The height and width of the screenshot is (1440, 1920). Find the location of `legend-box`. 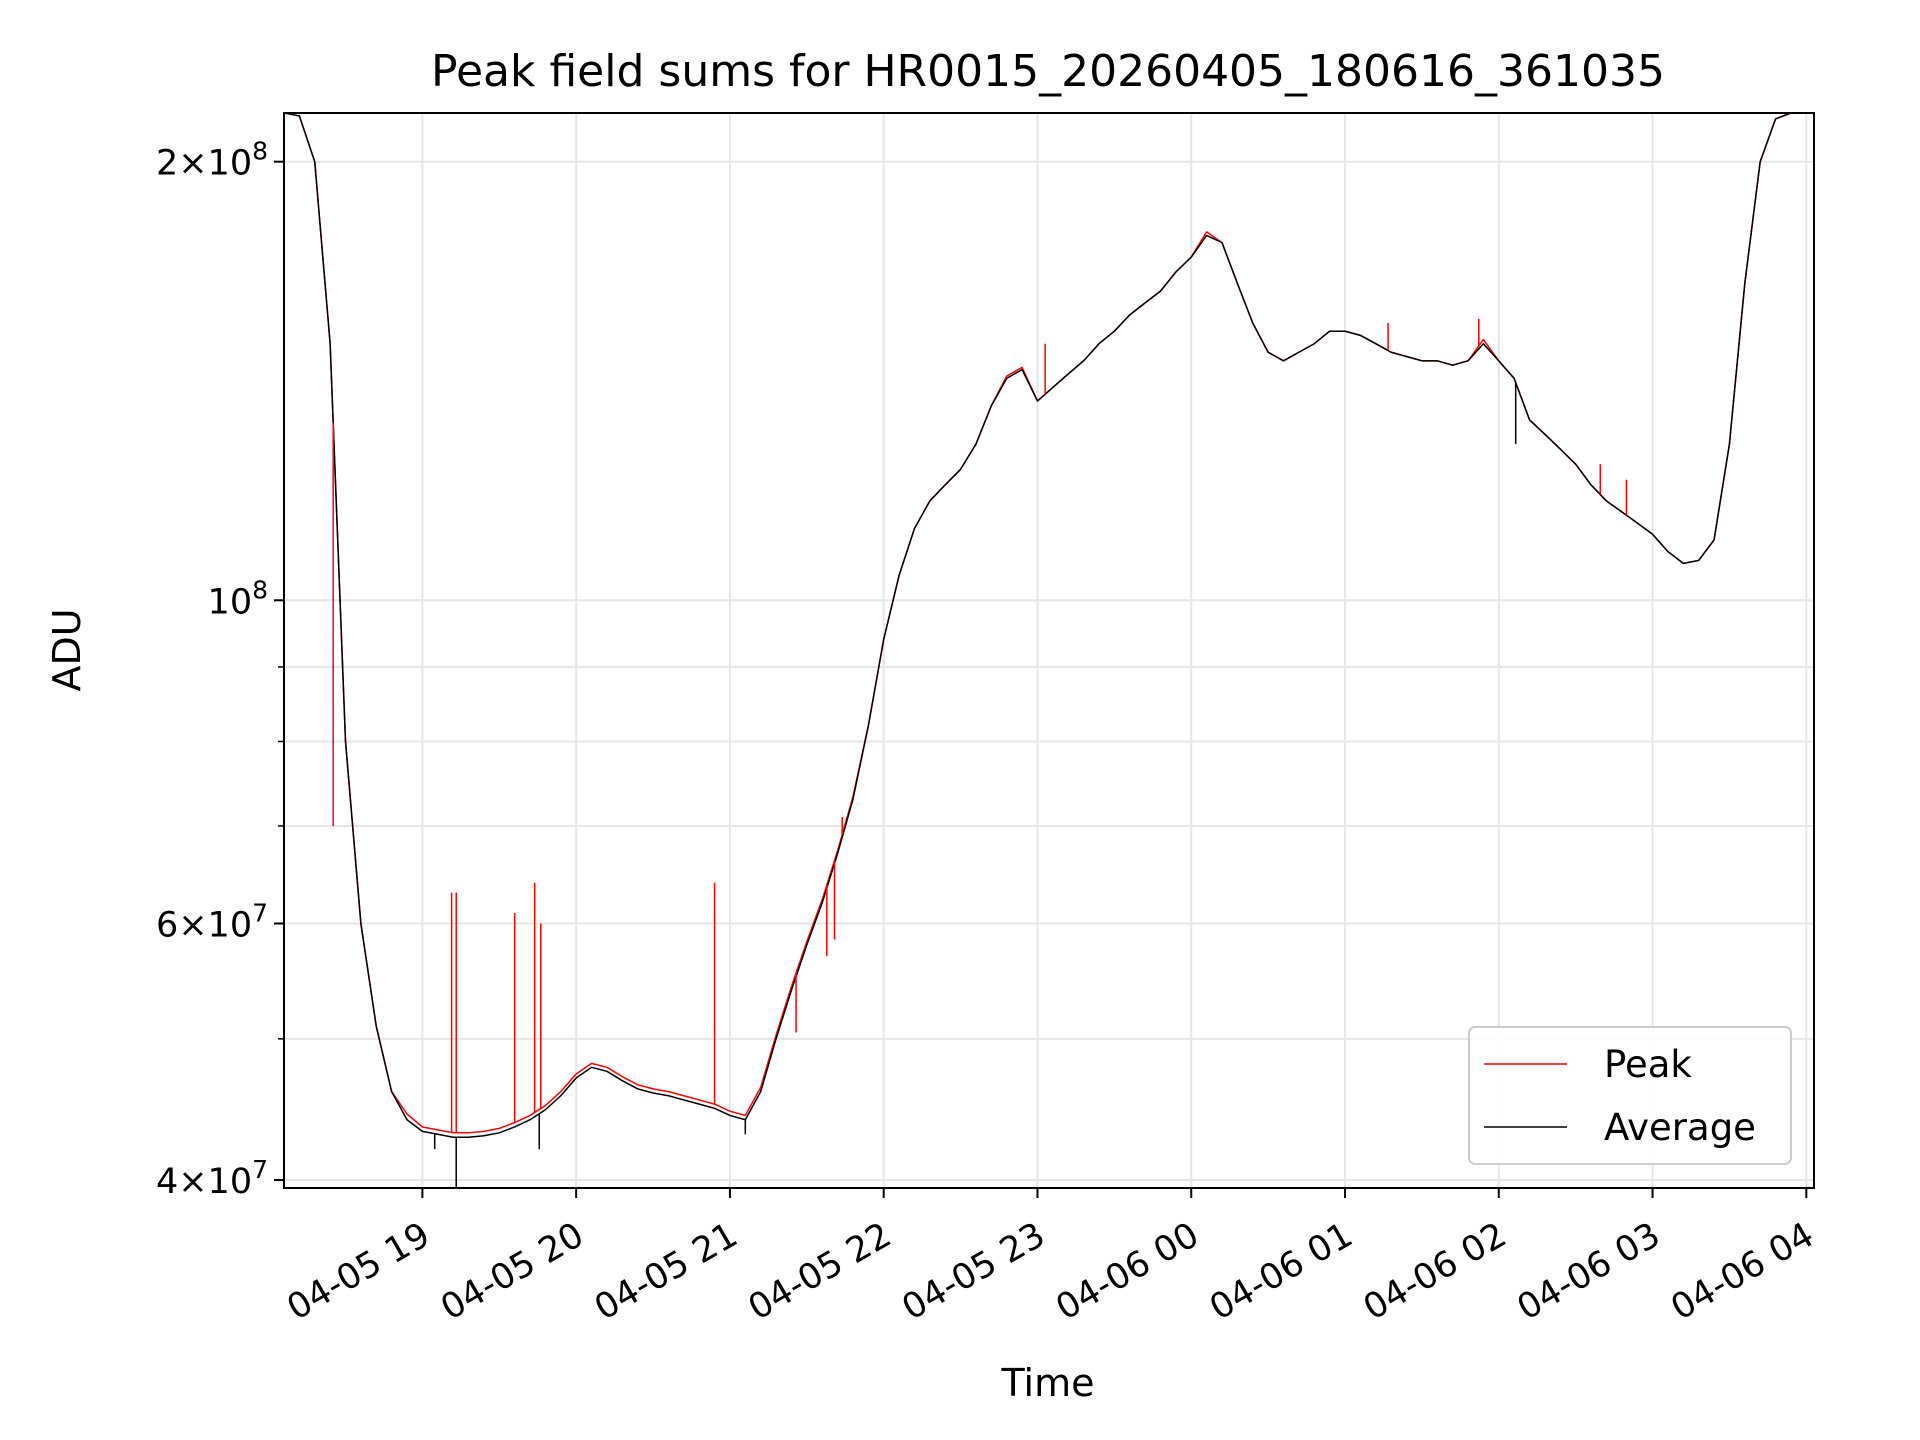

legend-box is located at coordinates (1630, 1095).